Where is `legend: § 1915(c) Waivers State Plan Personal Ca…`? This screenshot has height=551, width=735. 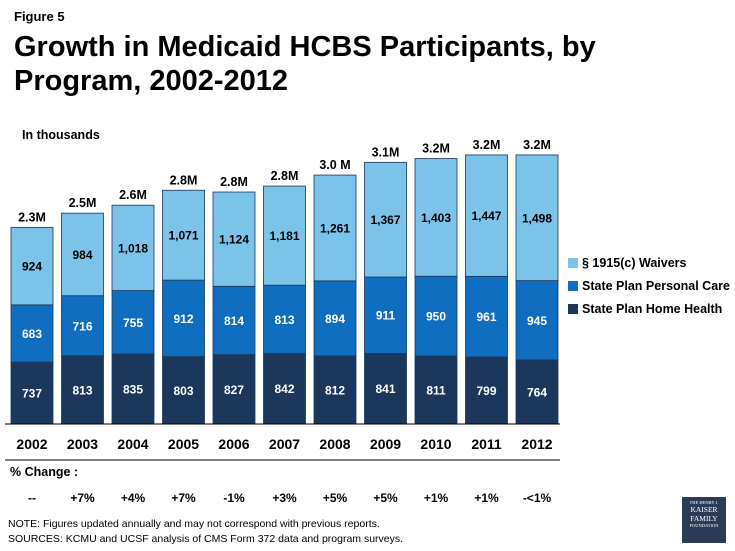 legend: § 1915(c) Waivers State Plan Personal Ca… is located at coordinates (649, 286).